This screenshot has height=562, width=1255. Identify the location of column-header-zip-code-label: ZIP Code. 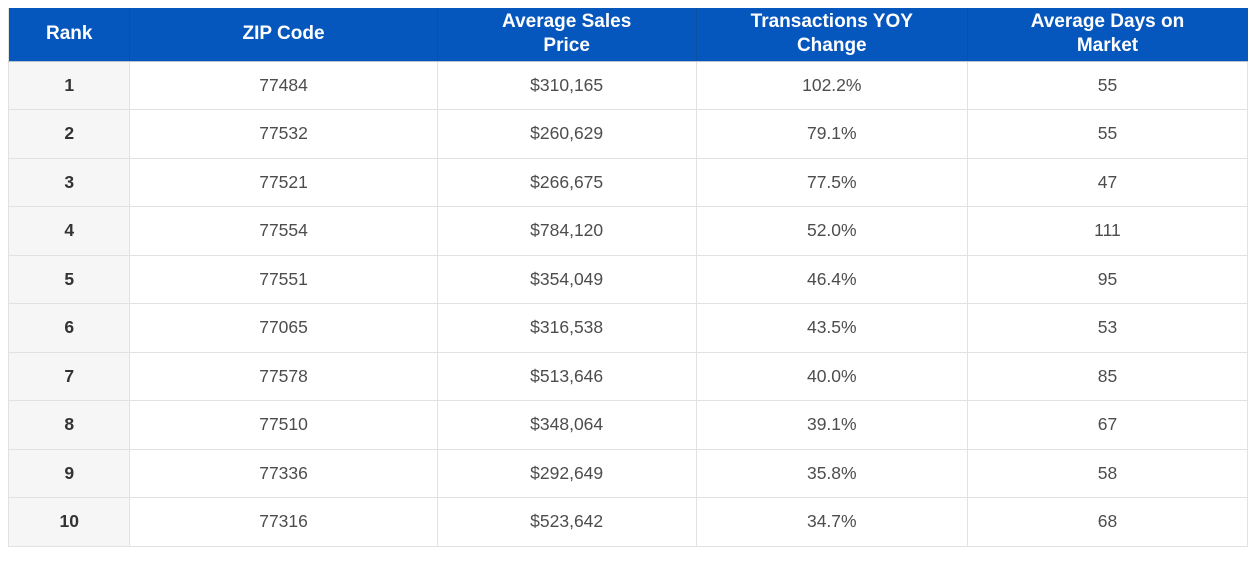
(283, 34).